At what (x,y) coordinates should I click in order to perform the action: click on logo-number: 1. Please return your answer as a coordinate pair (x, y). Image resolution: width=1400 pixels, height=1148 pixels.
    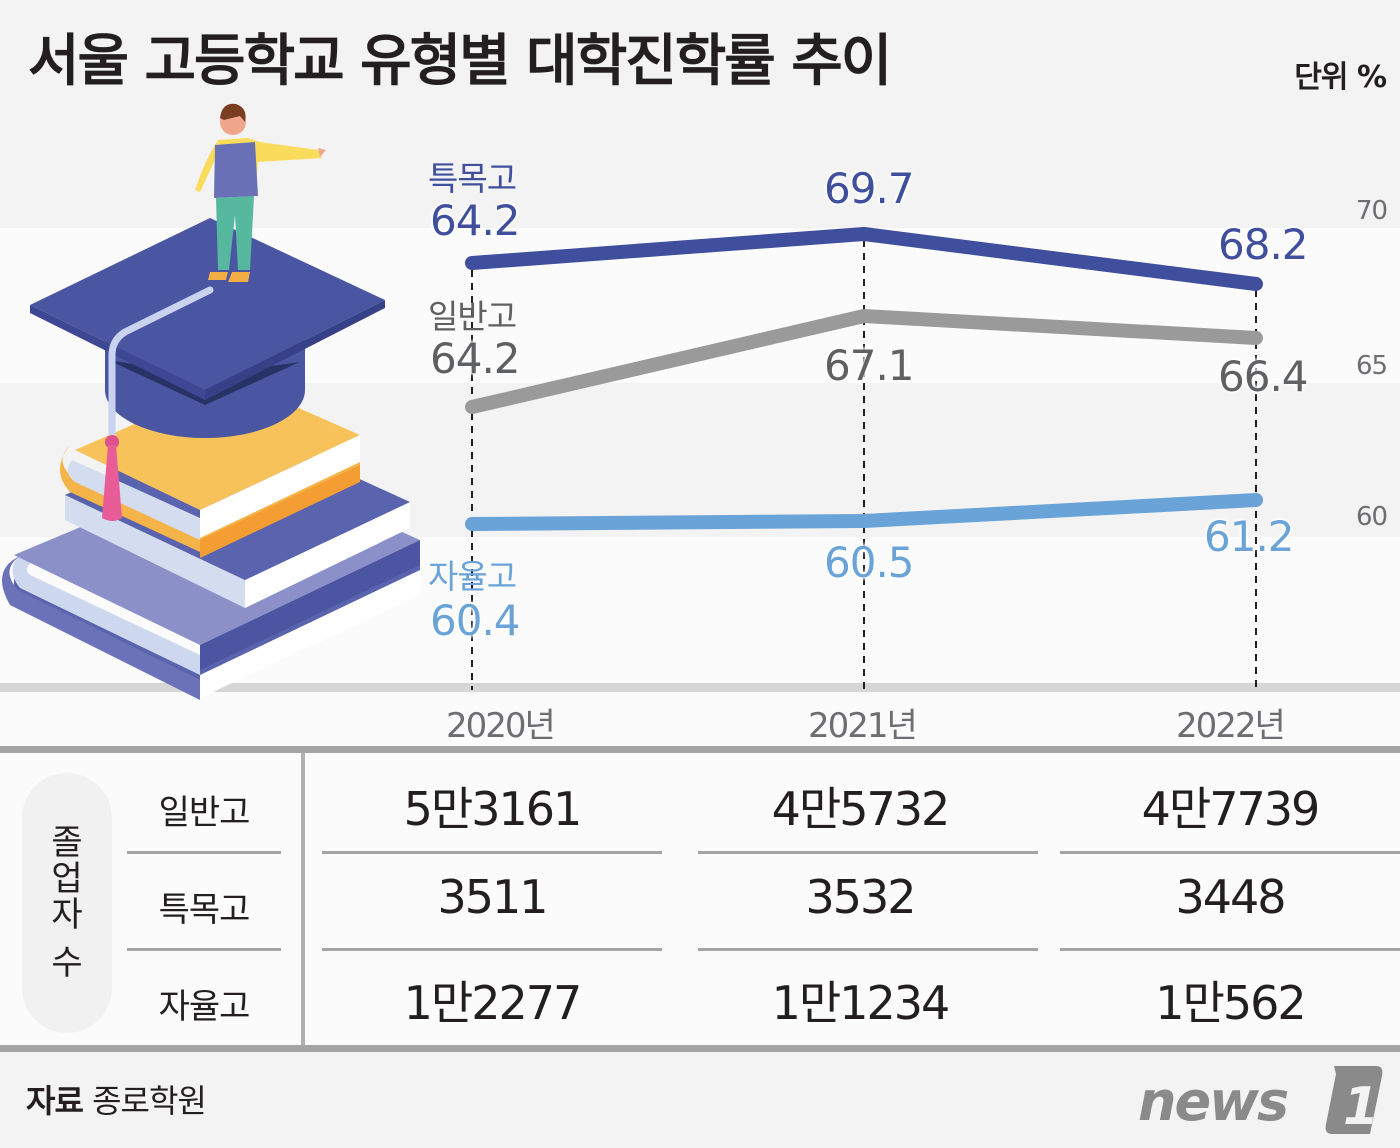
    Looking at the image, I should click on (1361, 1107).